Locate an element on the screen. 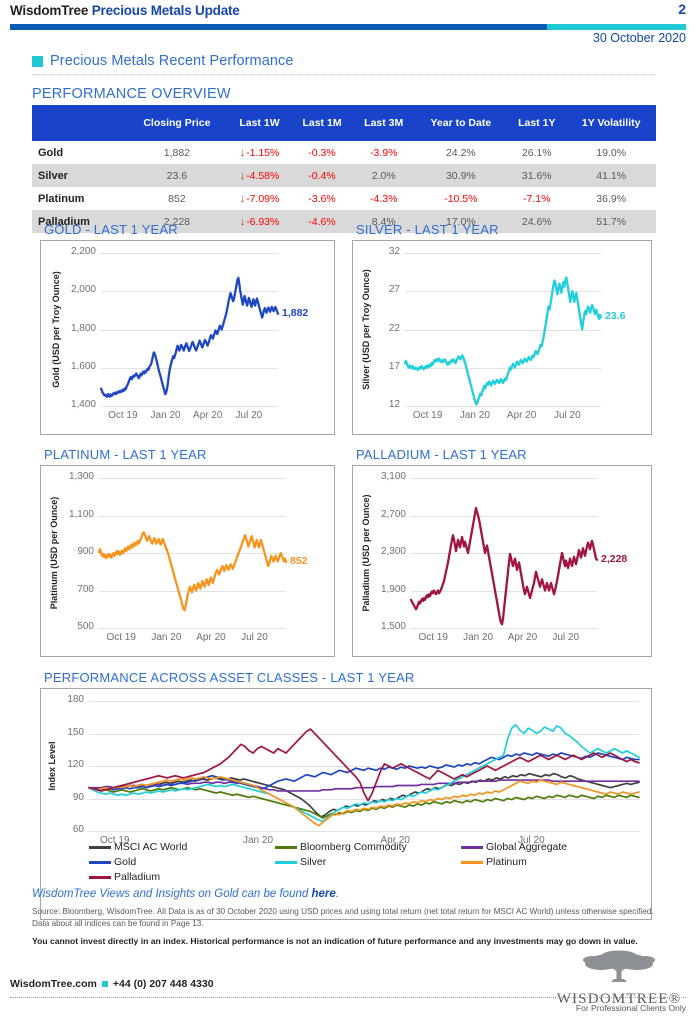 The height and width of the screenshot is (1024, 696). legend-item: Global Aggregate is located at coordinates (514, 847).